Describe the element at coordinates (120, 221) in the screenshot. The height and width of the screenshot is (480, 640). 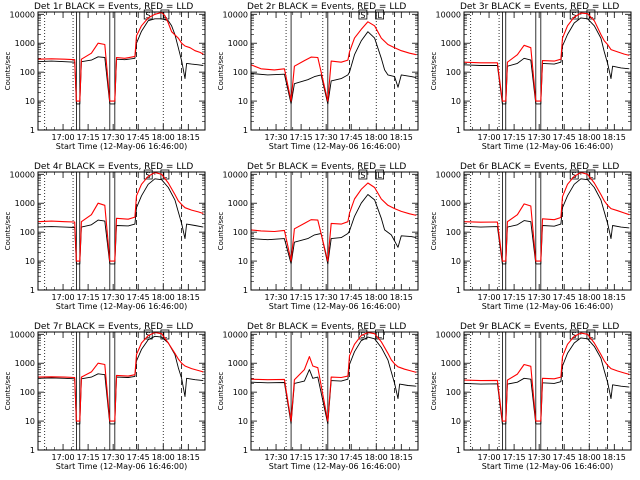
I see `series-line-events` at that location.